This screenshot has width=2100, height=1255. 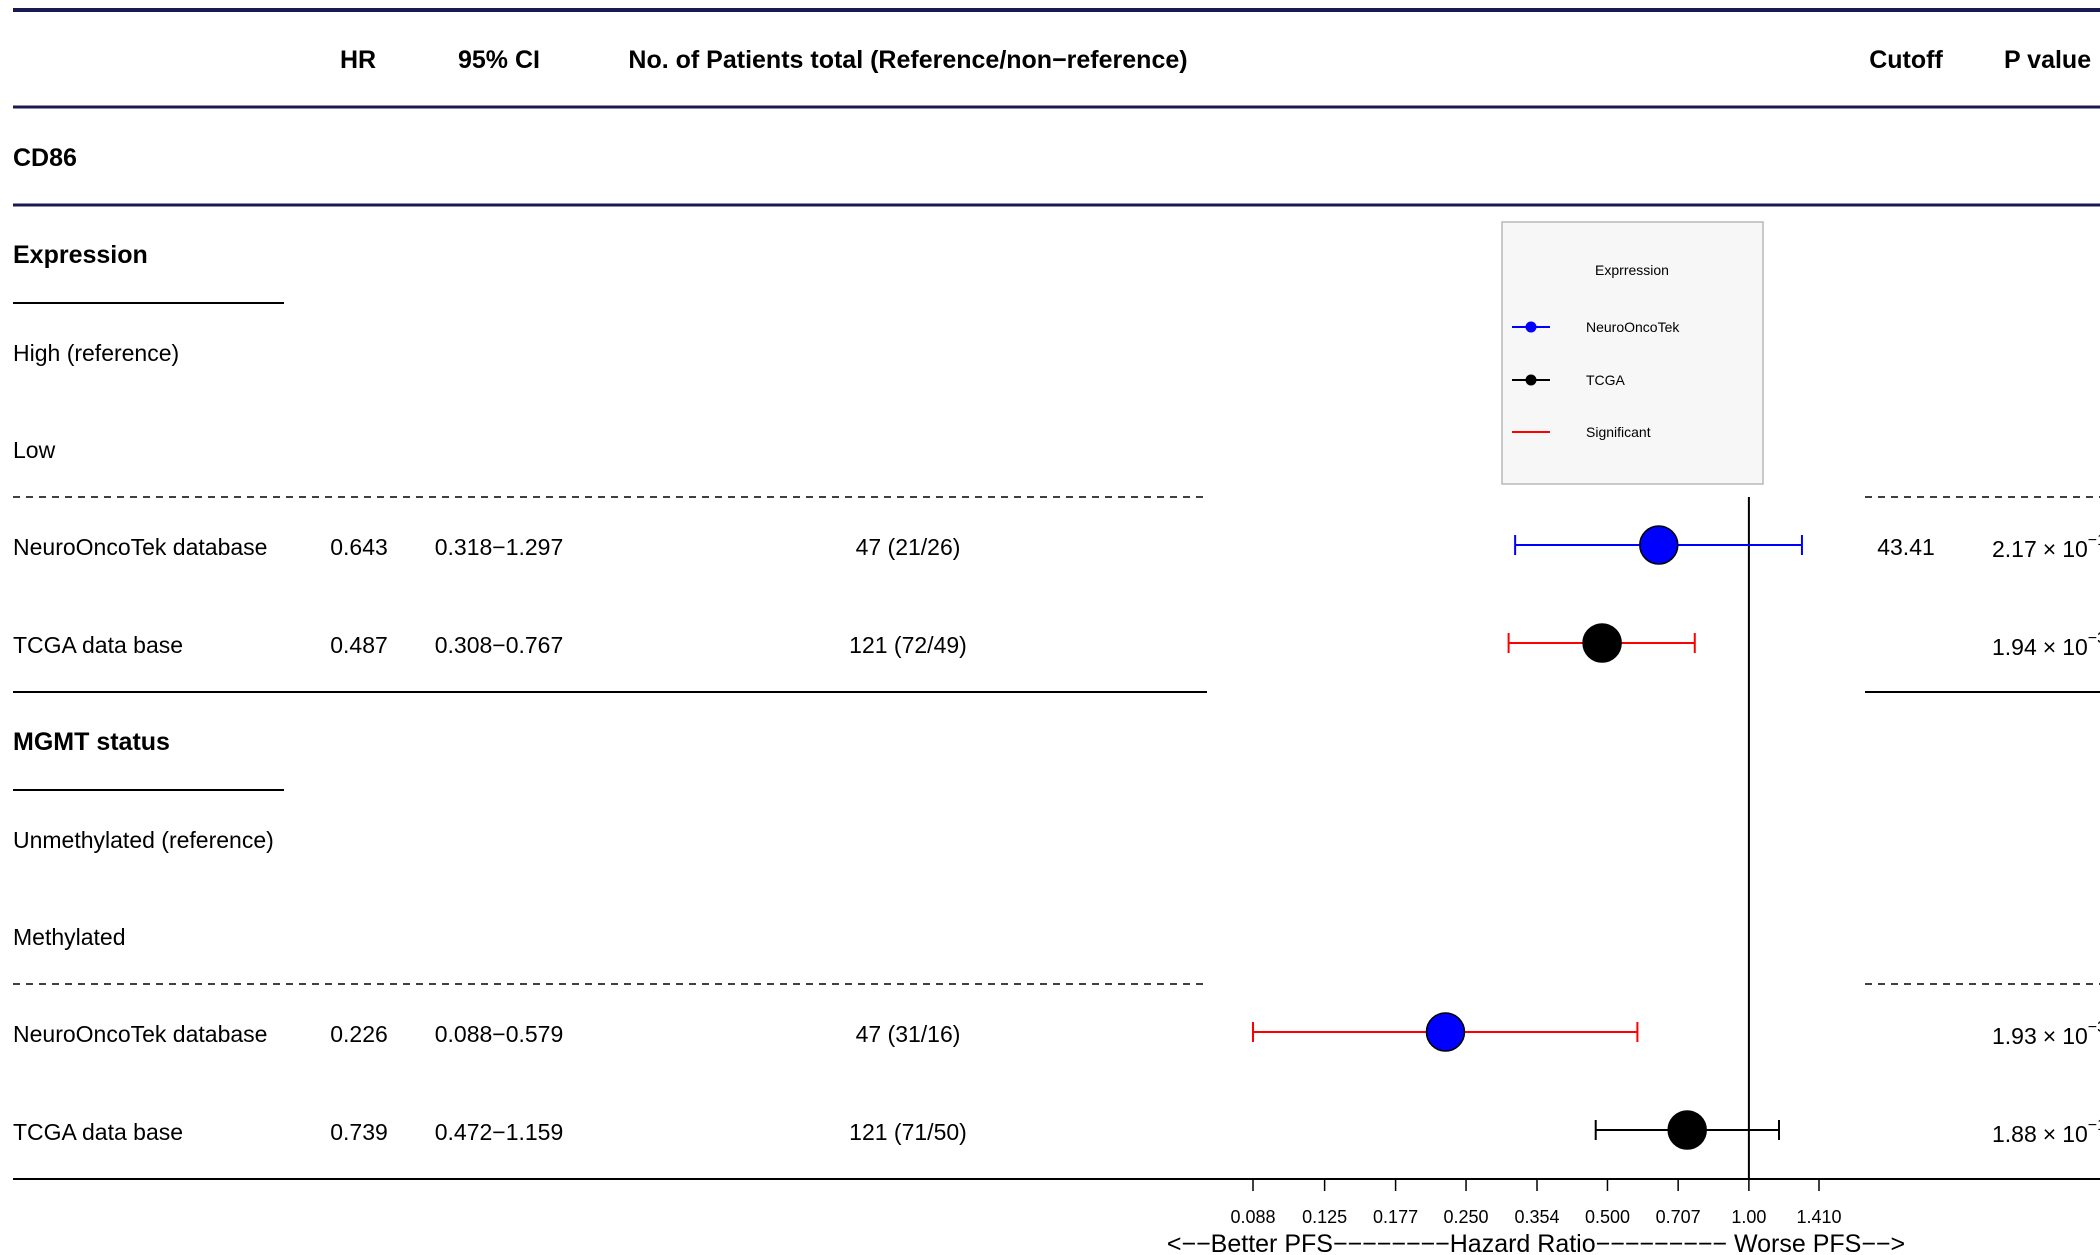 I want to click on header-cutoff: Cutoff, so click(x=1906, y=60).